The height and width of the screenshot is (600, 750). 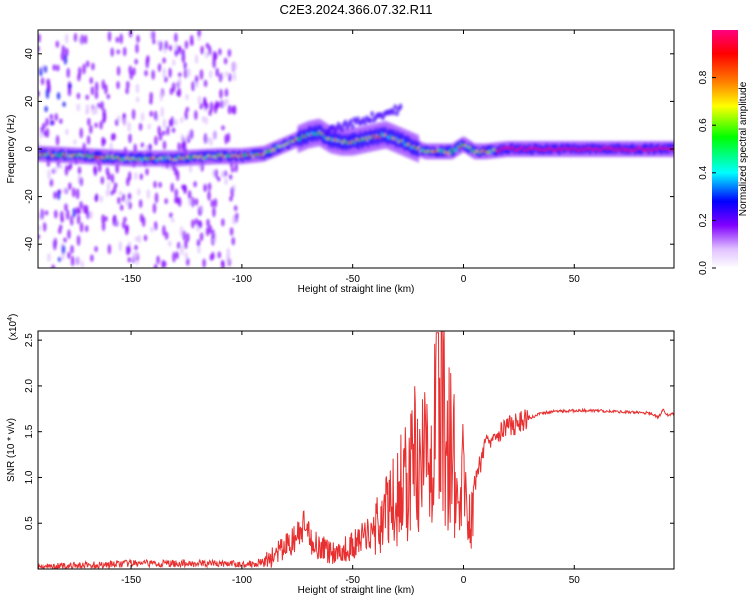 What do you see at coordinates (11, 450) in the screenshot?
I see `snr-y-label: SNR (10 * v/v)` at bounding box center [11, 450].